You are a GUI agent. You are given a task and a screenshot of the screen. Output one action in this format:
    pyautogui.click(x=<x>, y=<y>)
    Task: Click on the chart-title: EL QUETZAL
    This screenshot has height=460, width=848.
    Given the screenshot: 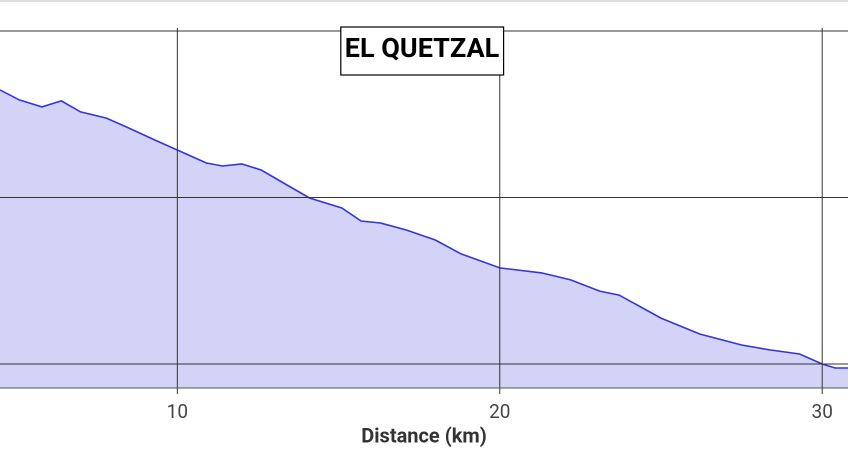 What is the action you would take?
    pyautogui.click(x=422, y=48)
    